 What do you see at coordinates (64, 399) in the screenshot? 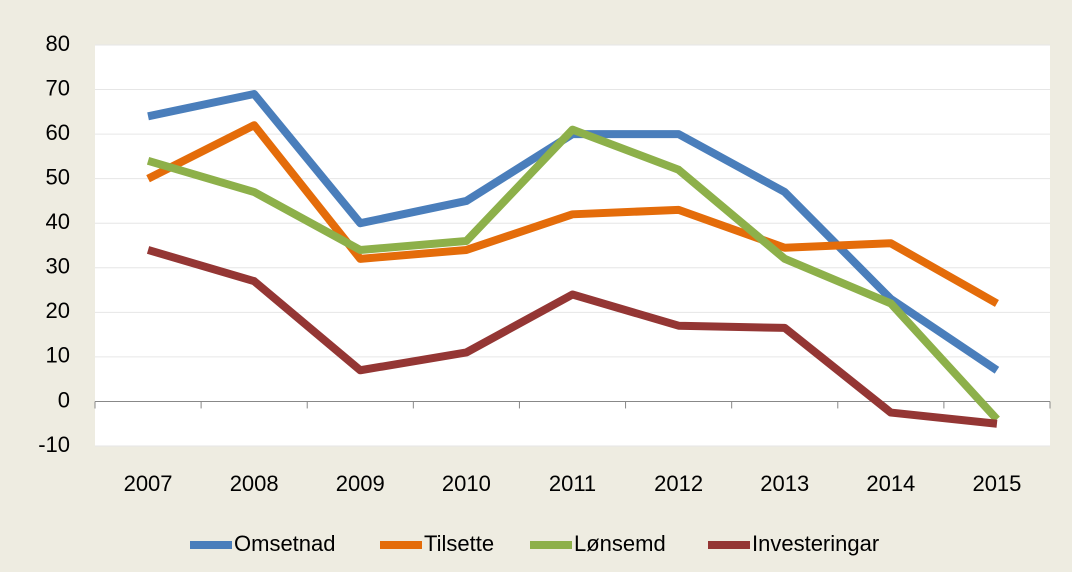
I see `y-tick-label: 0` at bounding box center [64, 399].